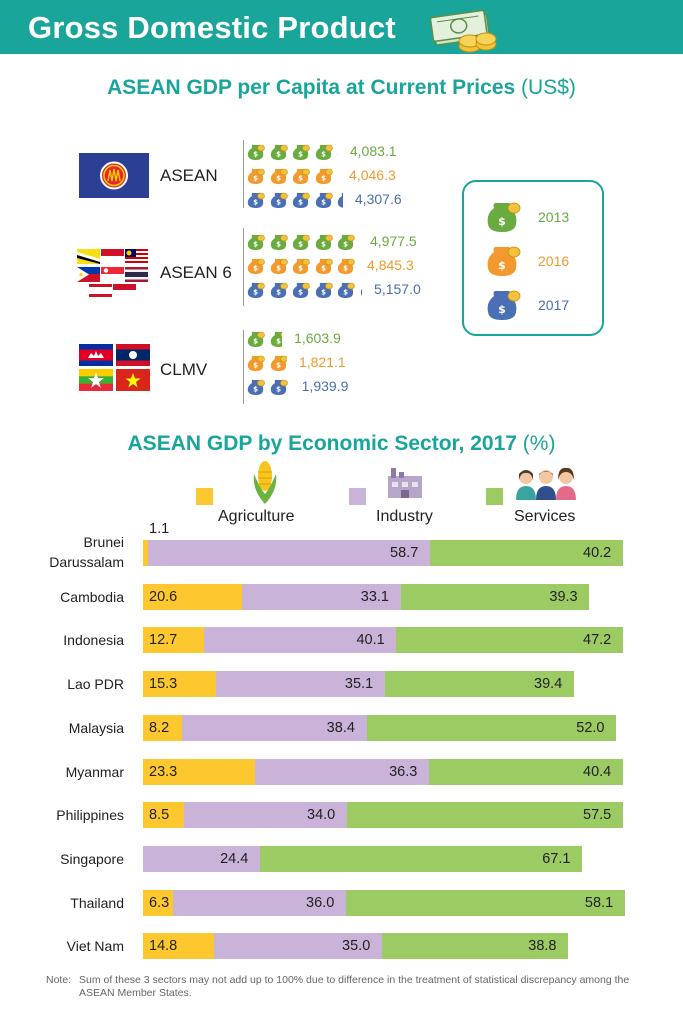 The image size is (683, 1024). What do you see at coordinates (94, 771) in the screenshot?
I see `country-label: Myanmar` at bounding box center [94, 771].